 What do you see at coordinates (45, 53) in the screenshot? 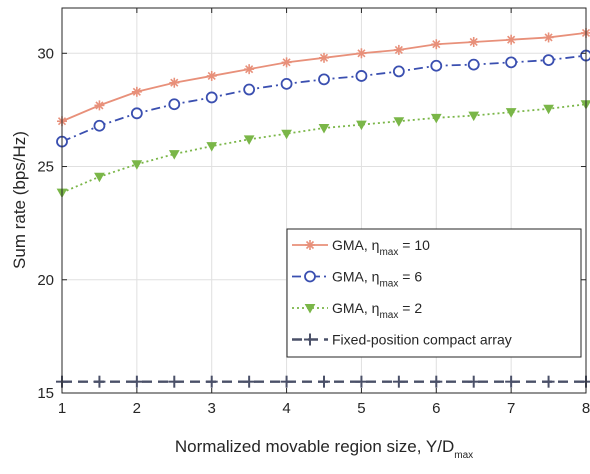
I see `y-tick-label: 30` at bounding box center [45, 53].